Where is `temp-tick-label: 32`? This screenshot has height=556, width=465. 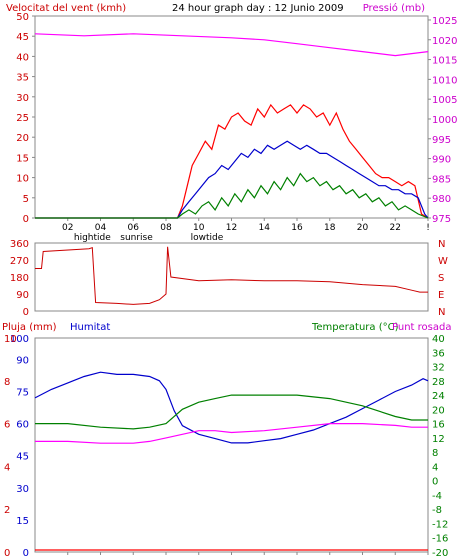 temp-tick-label: 32 is located at coordinates (438, 368).